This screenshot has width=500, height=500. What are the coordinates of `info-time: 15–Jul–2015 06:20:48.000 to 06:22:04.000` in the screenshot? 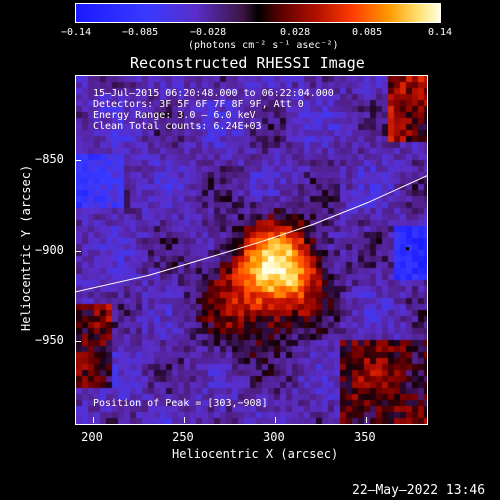 It's located at (213, 93).